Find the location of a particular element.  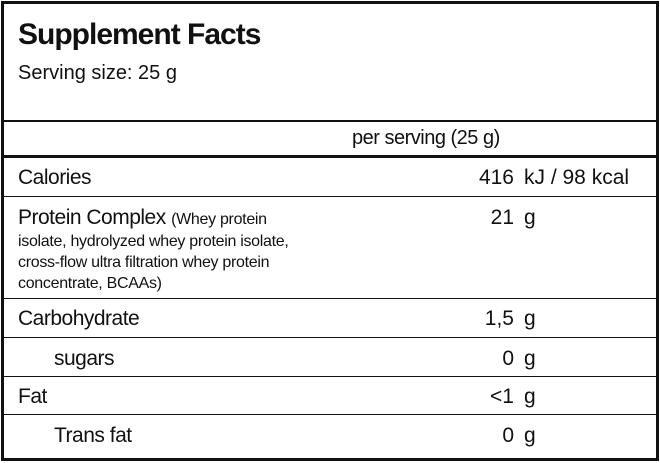

row-name: Protein Complex is located at coordinates (92, 217).